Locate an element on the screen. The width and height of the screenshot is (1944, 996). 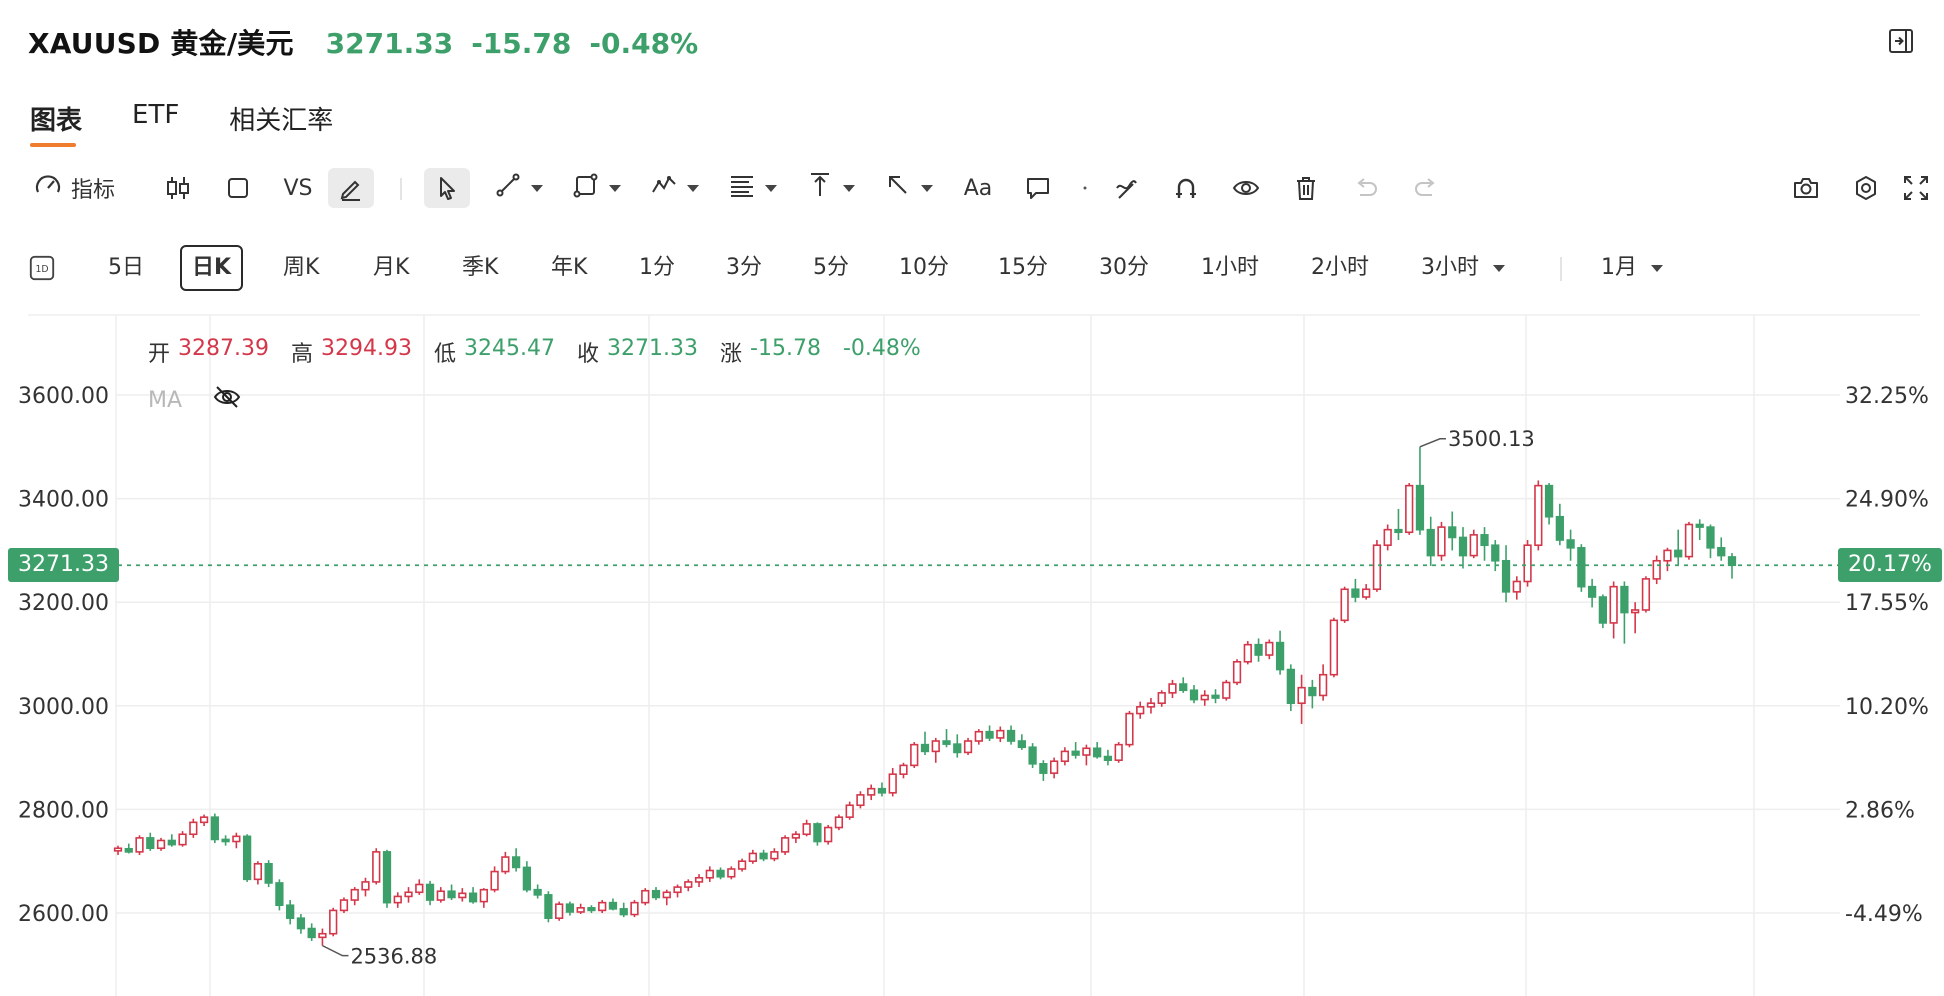
period-range-dropdown: 1月 is located at coordinates (1632, 268).